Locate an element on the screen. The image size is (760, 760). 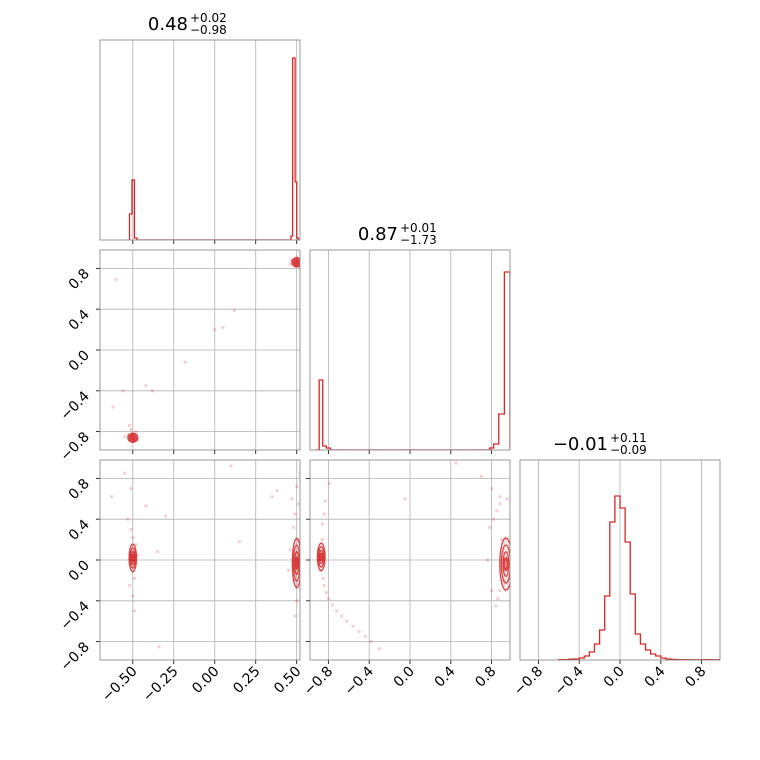
x-tick-label: 0.4 is located at coordinates (655, 676).